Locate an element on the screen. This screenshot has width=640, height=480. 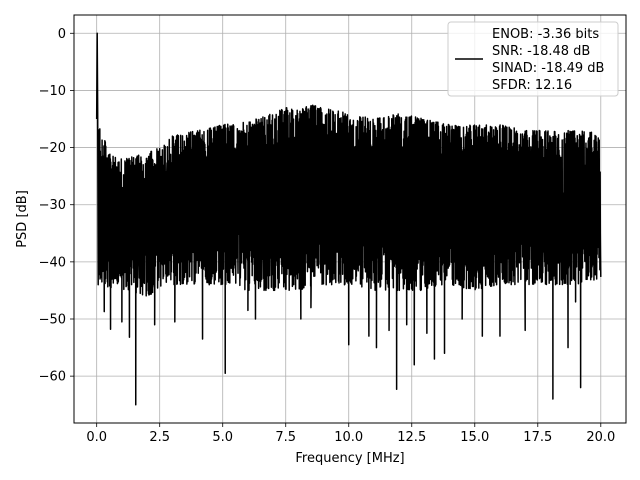
y-tick-label: −30 is located at coordinates (52, 205).